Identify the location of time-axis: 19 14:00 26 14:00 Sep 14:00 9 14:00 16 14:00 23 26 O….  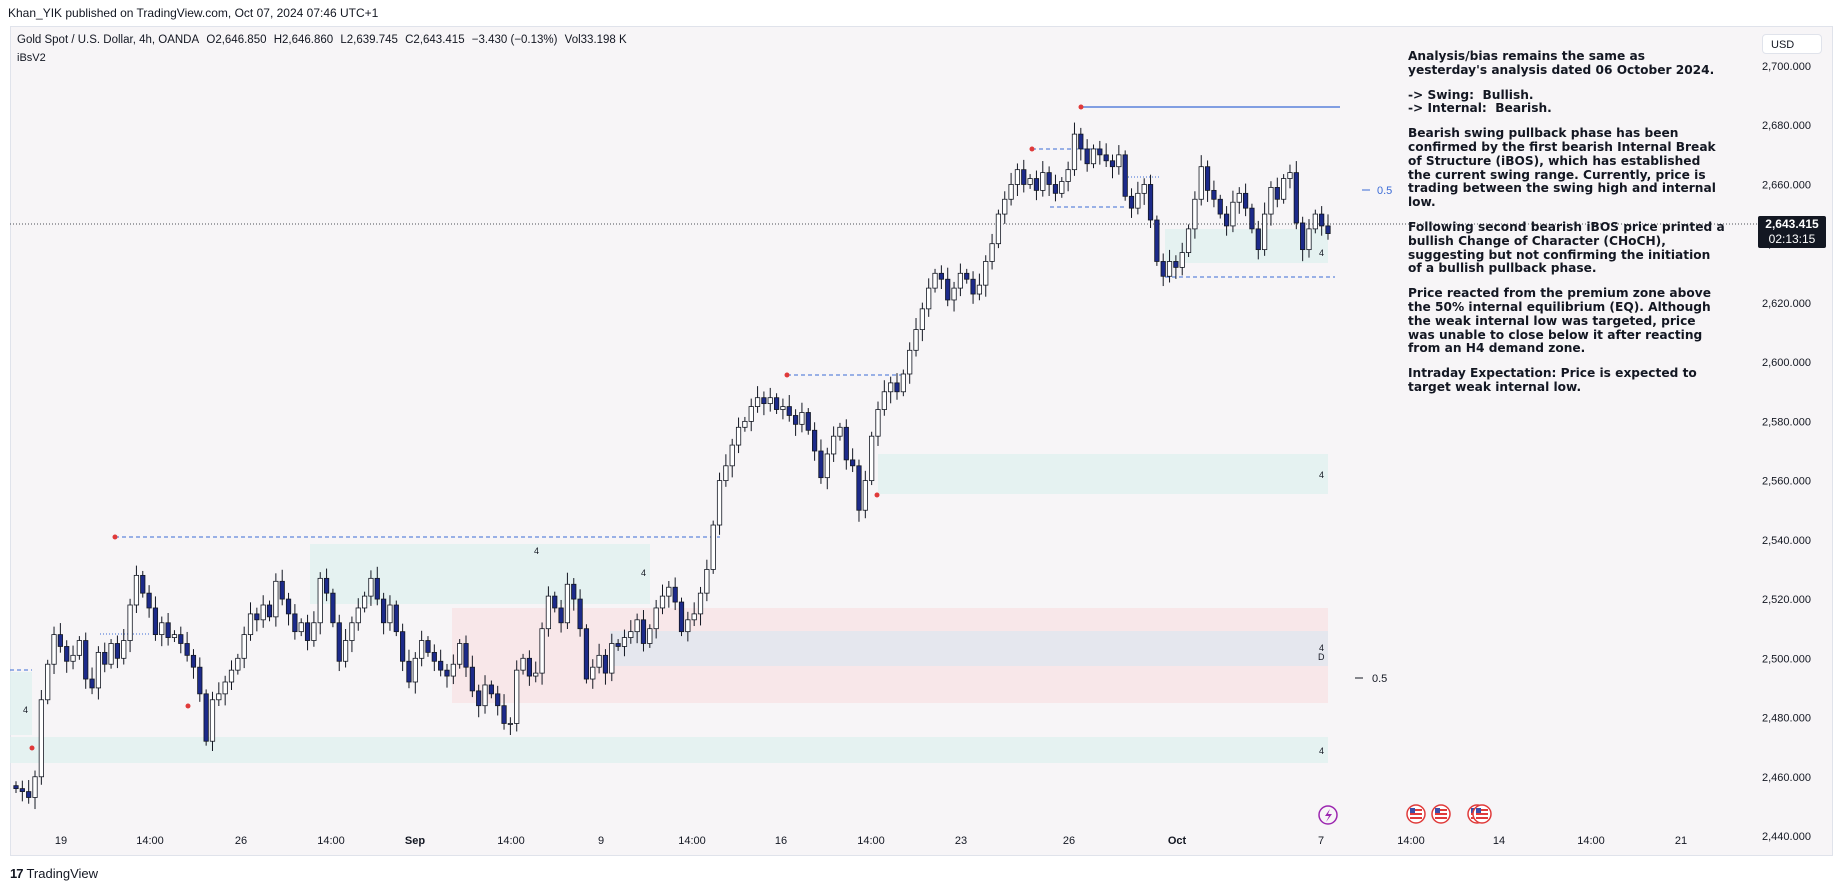
(871, 841).